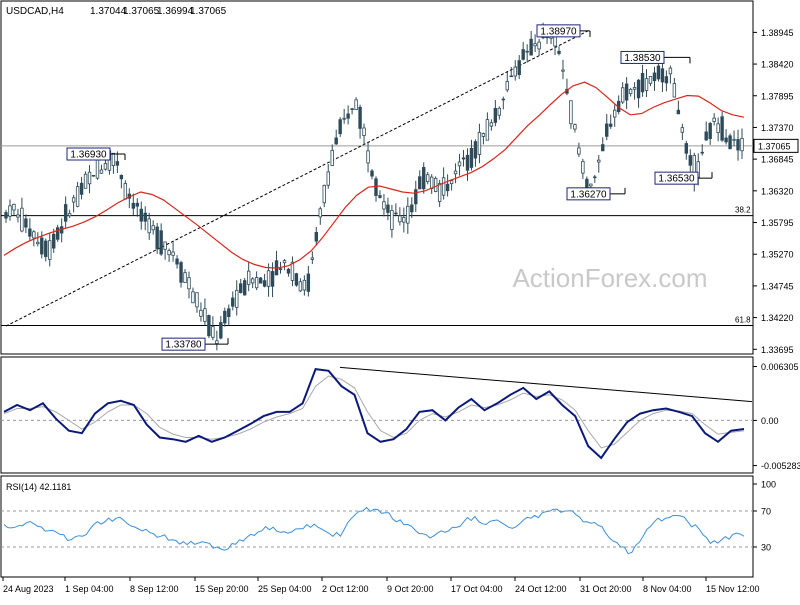  What do you see at coordinates (768, 485) in the screenshot?
I see `rsi-axis-label: 100` at bounding box center [768, 485].